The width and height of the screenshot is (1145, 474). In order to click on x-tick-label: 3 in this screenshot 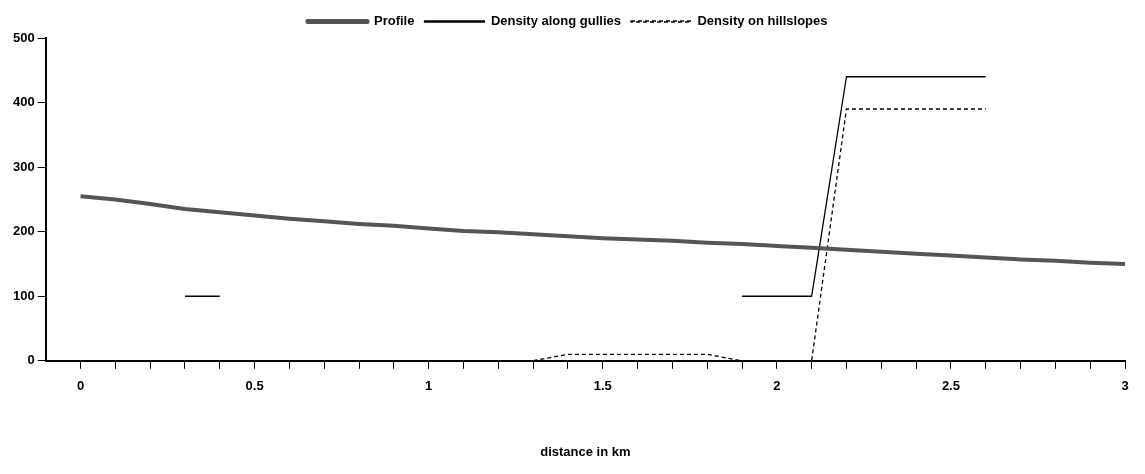, I will do `click(1125, 386)`.